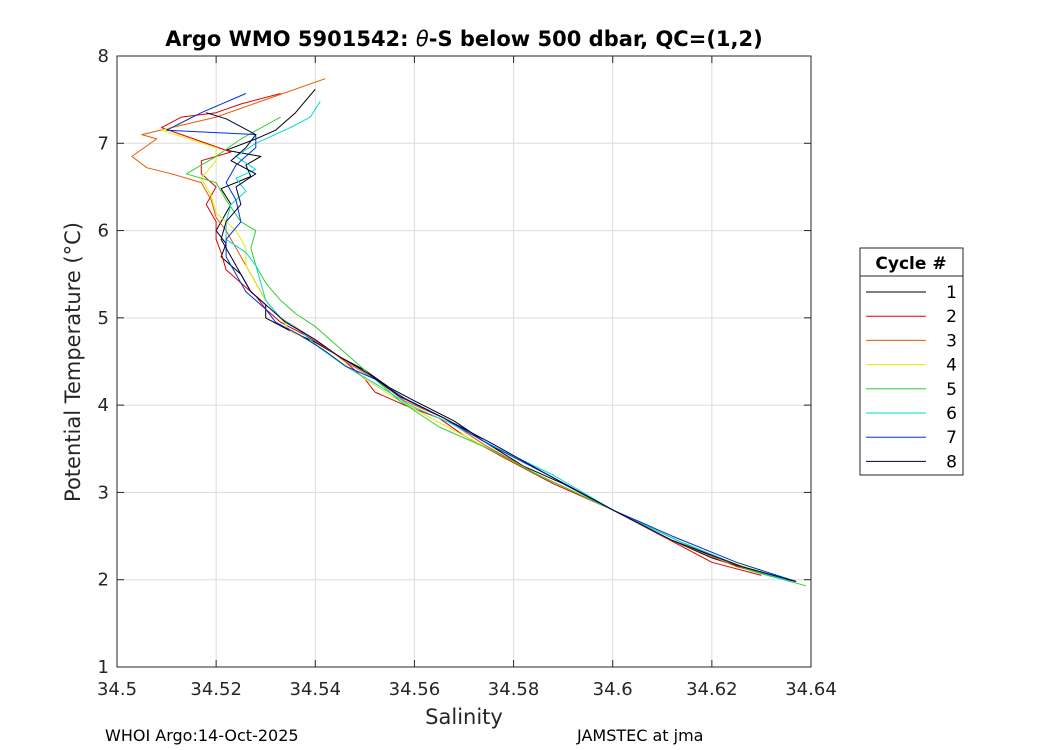 This screenshot has height=750, width=1050. Describe the element at coordinates (951, 366) in the screenshot. I see `legend-label-cycle-4: 4` at that location.